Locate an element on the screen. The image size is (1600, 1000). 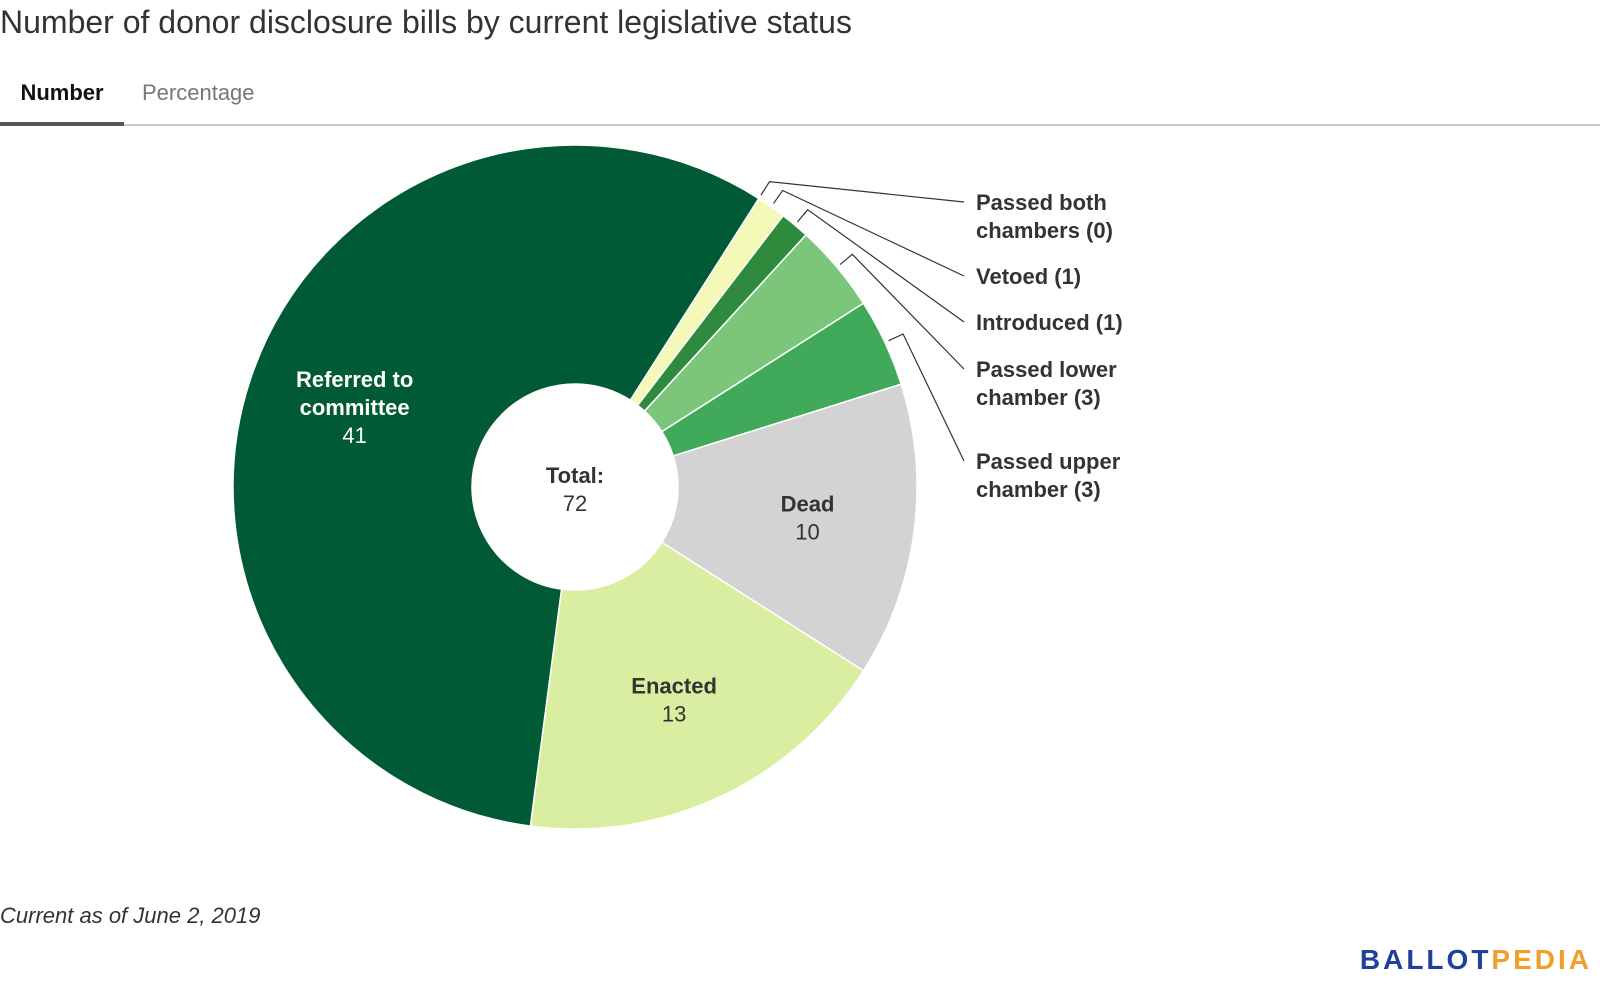
slice-enacted is located at coordinates (697, 685).